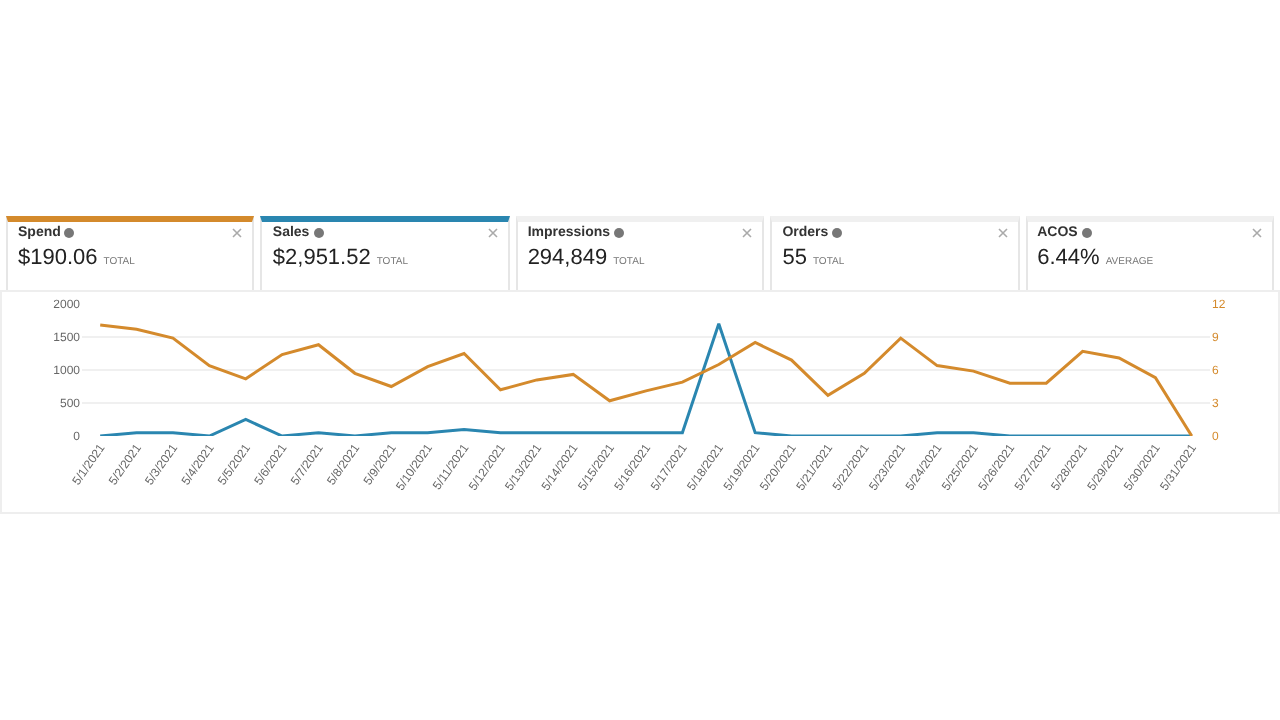  Describe the element at coordinates (794, 258) in the screenshot. I see `text: 55` at that location.